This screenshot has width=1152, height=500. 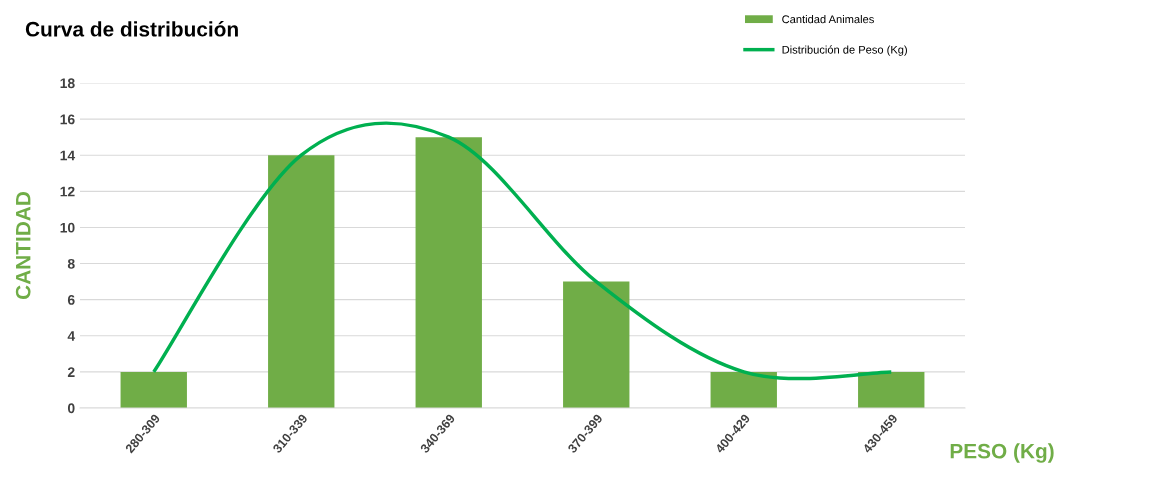 What do you see at coordinates (67, 227) in the screenshot?
I see `y-tick-label: 10` at bounding box center [67, 227].